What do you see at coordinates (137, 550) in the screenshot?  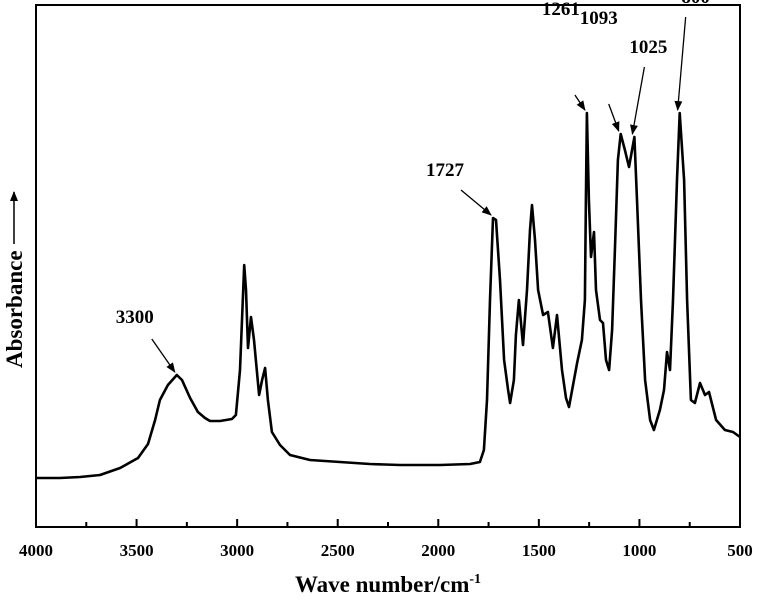 I see `x-tick-label: 3500` at bounding box center [137, 550].